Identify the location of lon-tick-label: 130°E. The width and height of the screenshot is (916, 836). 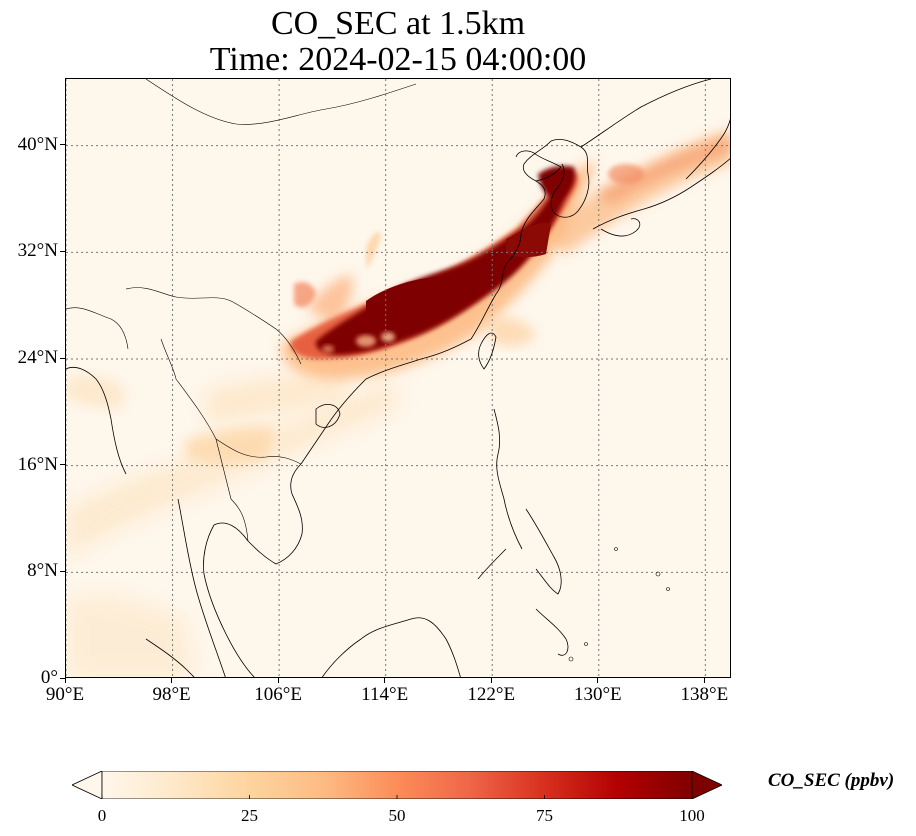
(597, 694).